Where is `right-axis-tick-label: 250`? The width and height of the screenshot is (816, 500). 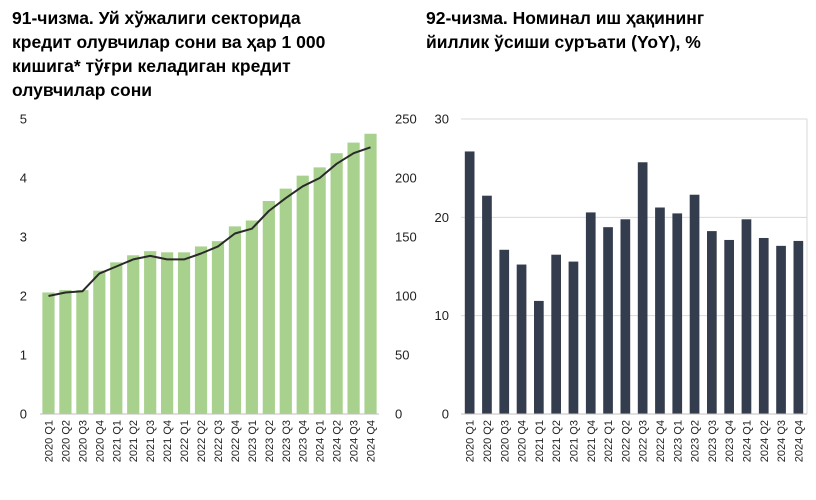
right-axis-tick-label: 250 is located at coordinates (406, 119).